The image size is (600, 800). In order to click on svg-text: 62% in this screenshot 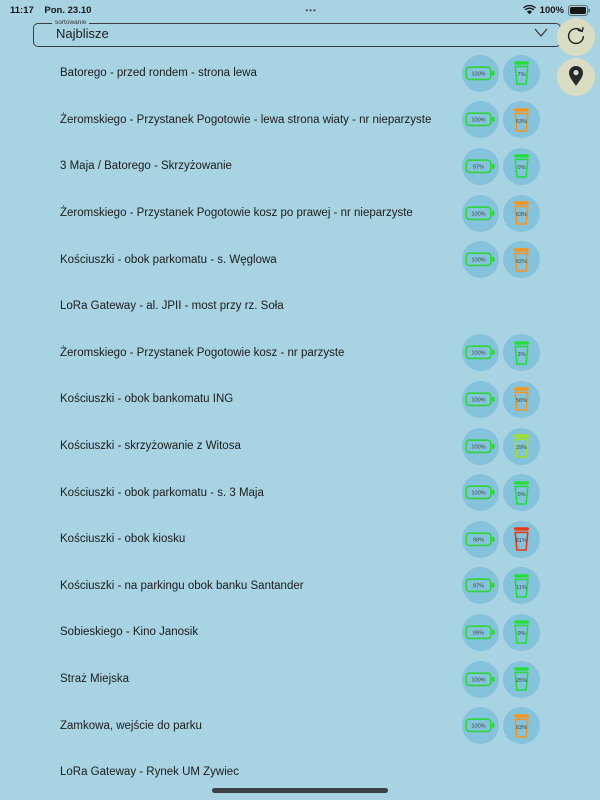, I will do `click(521, 262)`.